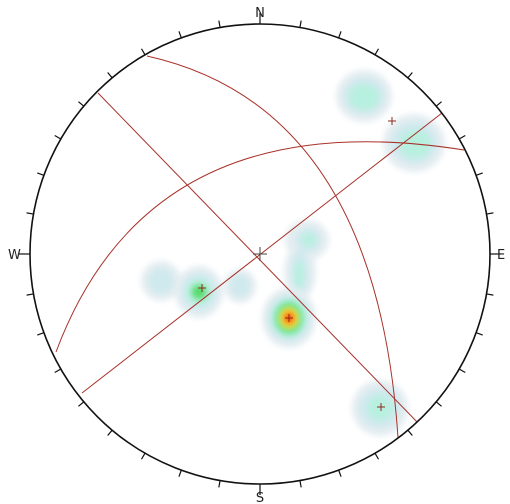  What do you see at coordinates (260, 13) in the screenshot?
I see `label-north: N` at bounding box center [260, 13].